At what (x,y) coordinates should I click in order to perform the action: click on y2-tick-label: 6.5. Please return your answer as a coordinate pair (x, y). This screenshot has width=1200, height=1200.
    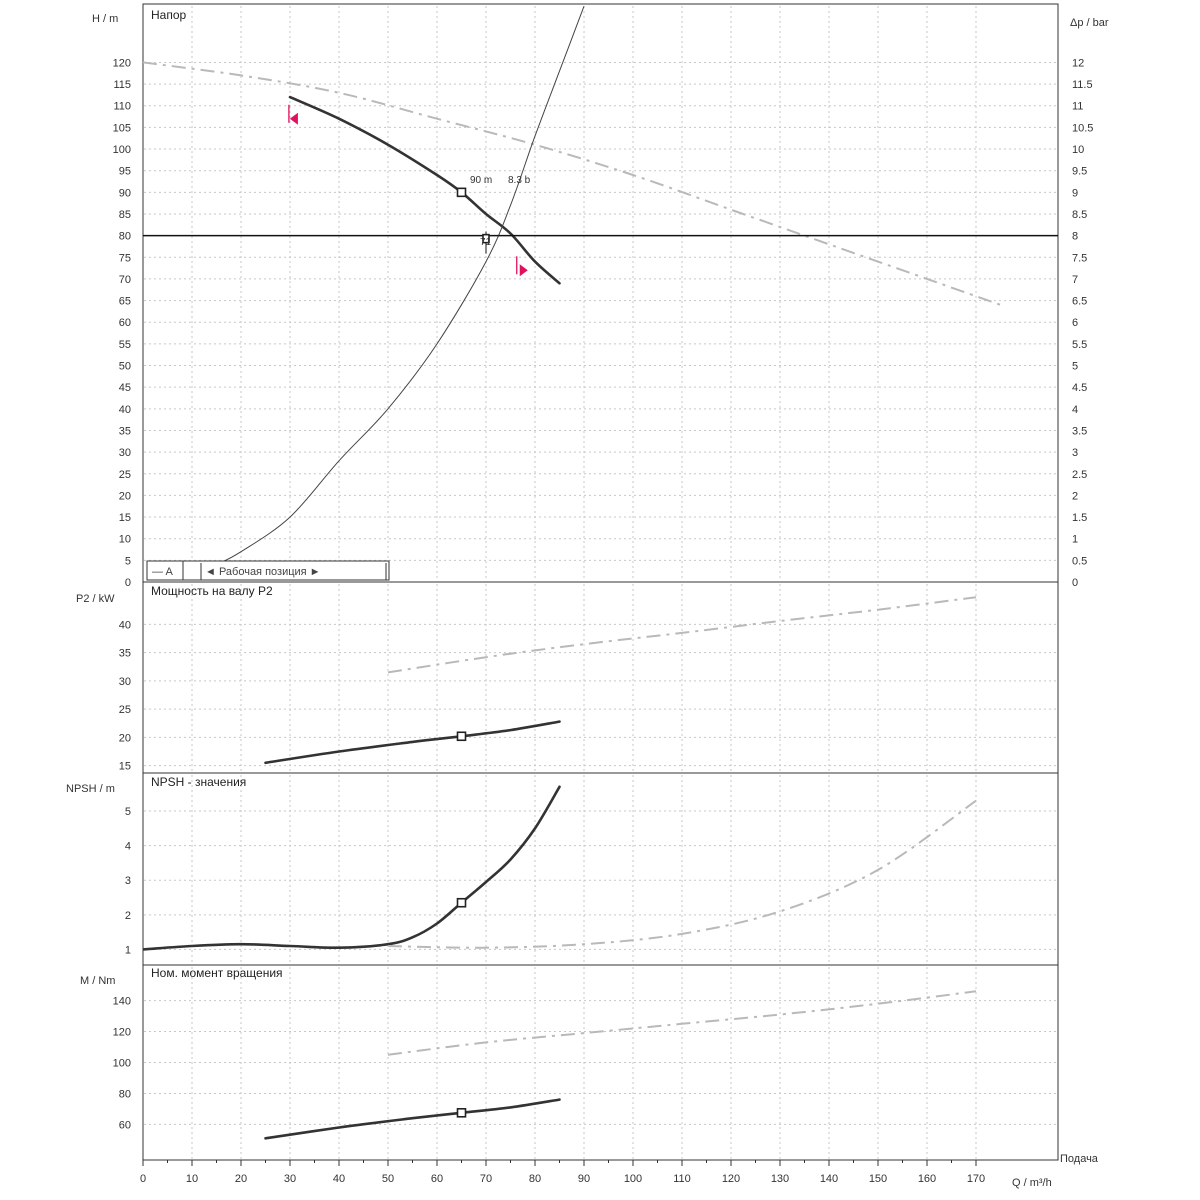
    Looking at the image, I should click on (1079, 302).